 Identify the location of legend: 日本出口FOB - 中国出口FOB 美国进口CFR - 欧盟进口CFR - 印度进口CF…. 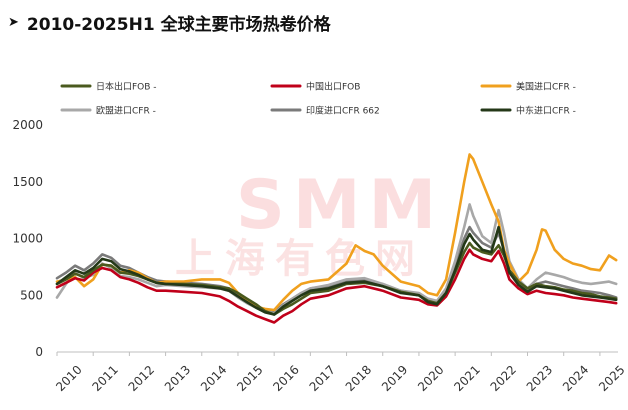
(318, 99).